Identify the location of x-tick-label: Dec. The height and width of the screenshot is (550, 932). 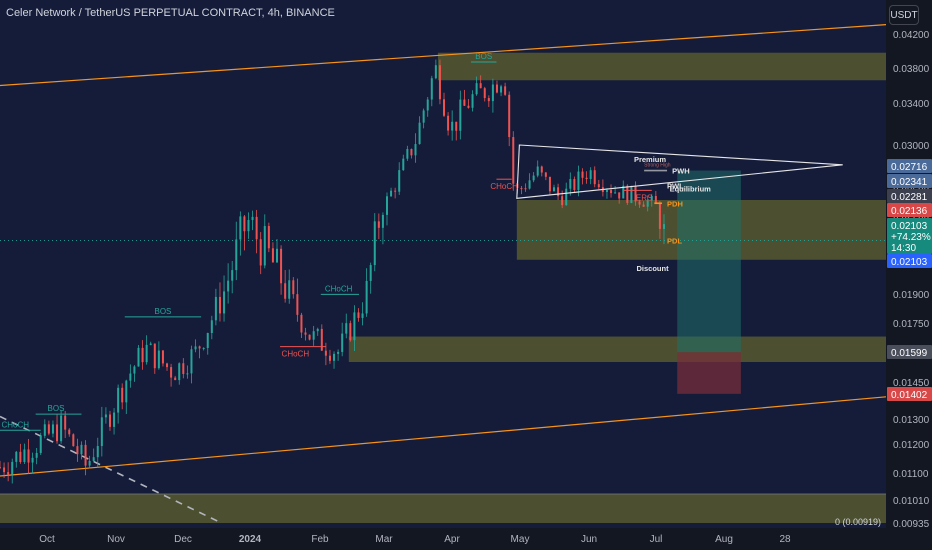
(183, 539).